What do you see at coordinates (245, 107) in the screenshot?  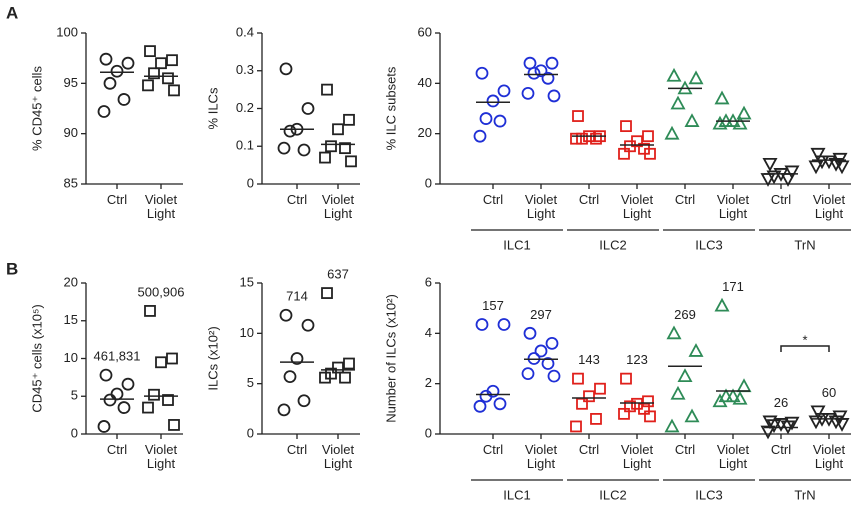 I see `y-tick-label: 0.2` at bounding box center [245, 107].